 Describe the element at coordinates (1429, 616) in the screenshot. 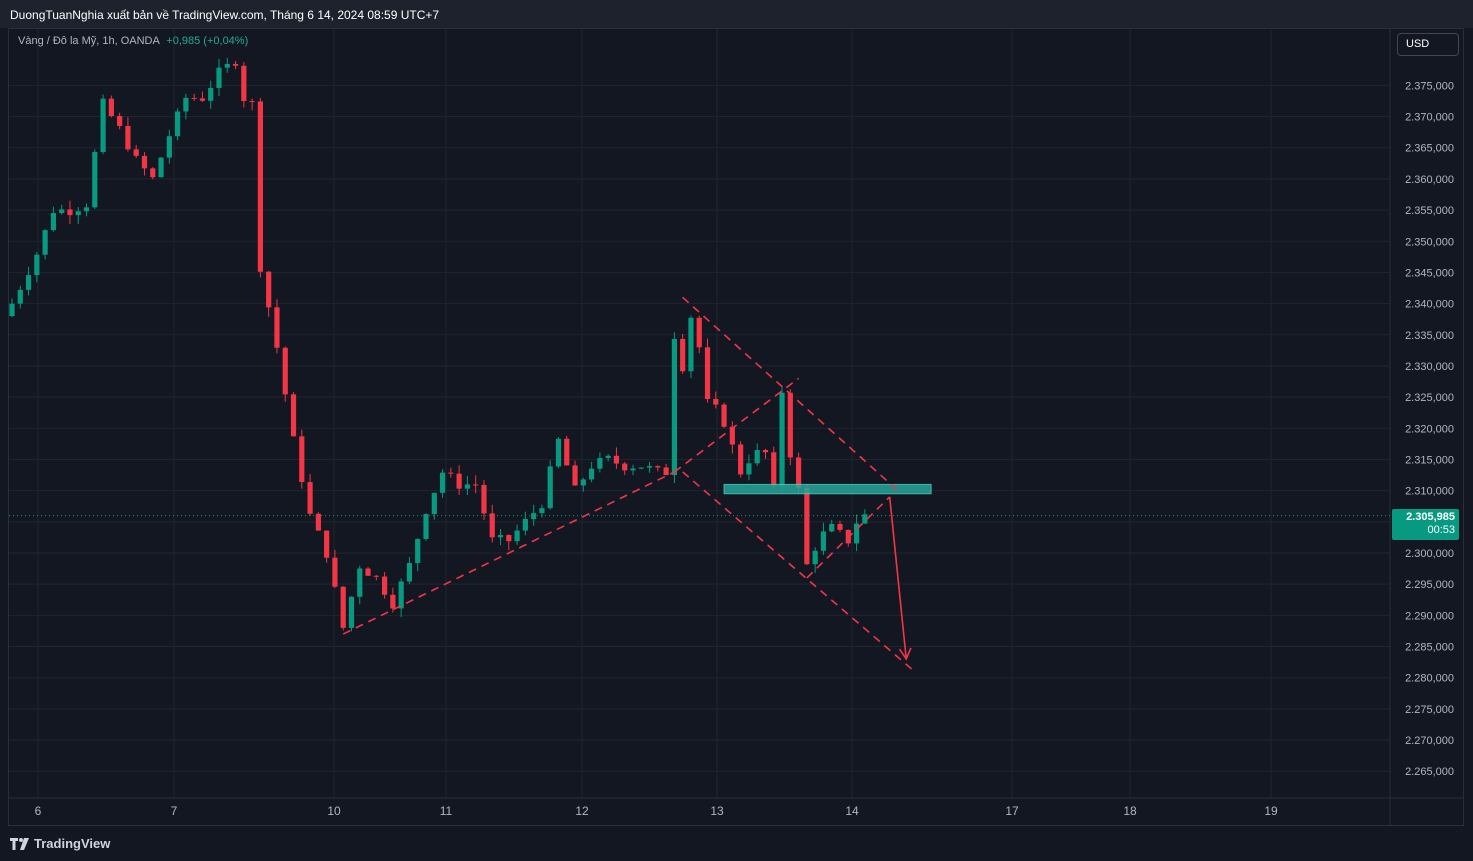

I see `price-tick-label: 2.290,000` at that location.